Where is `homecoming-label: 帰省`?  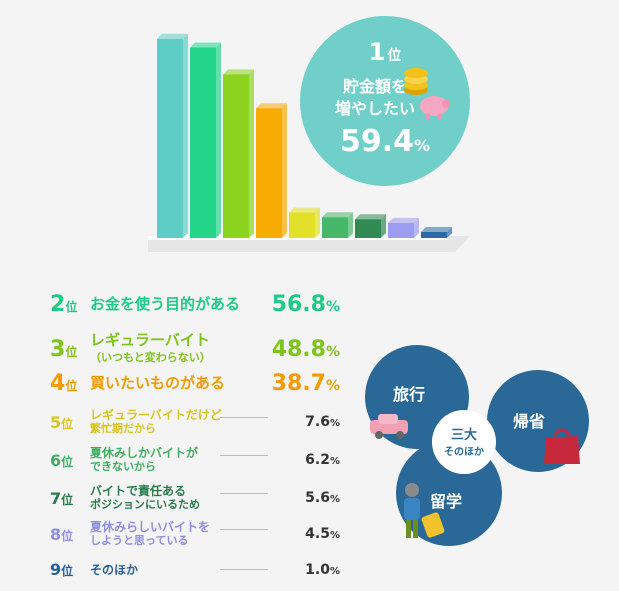
homecoming-label: 帰省 is located at coordinates (529, 421).